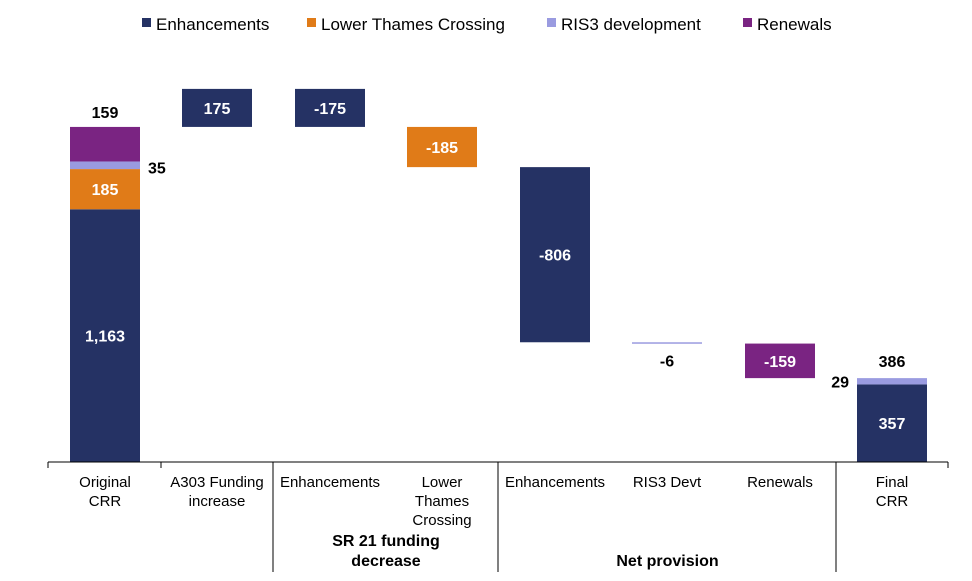  Describe the element at coordinates (667, 343) in the screenshot. I see `bar-8-ris3-development` at that location.